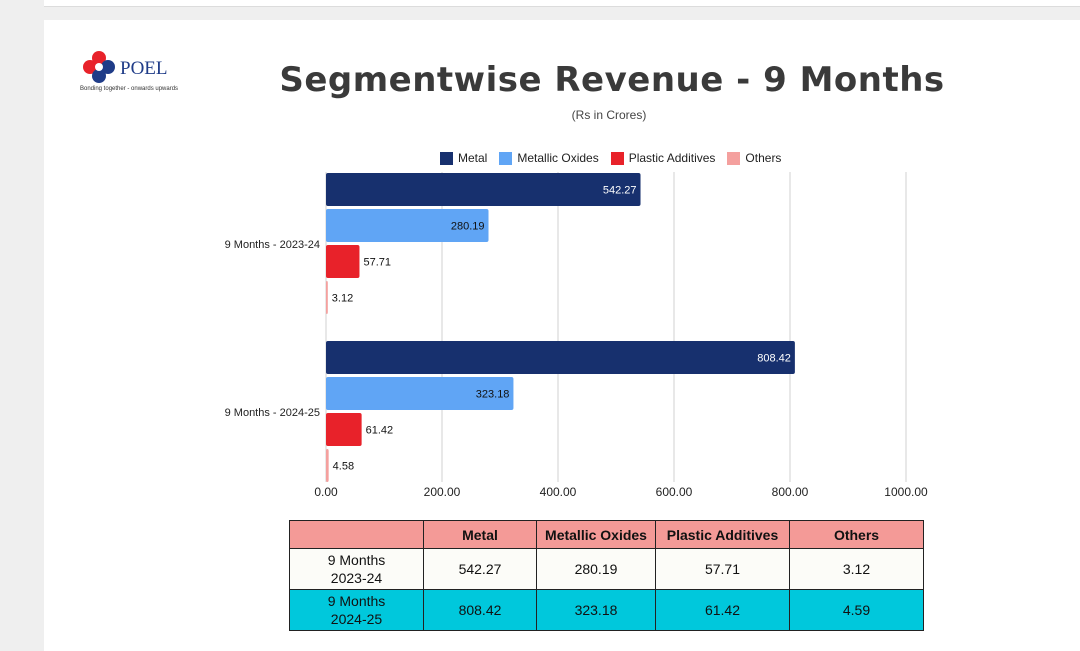 The height and width of the screenshot is (651, 1080). What do you see at coordinates (272, 245) in the screenshot?
I see `category-label: 9 Months - 2023-24` at bounding box center [272, 245].